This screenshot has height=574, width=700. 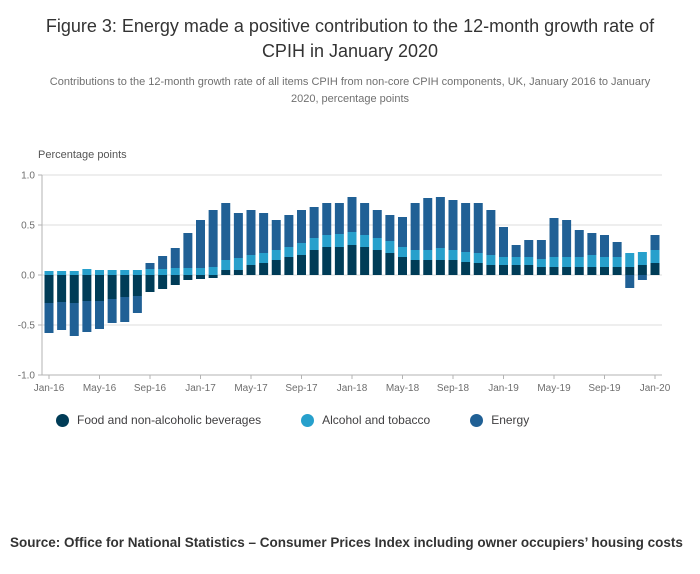 I want to click on svg-text: May-16, so click(x=100, y=388).